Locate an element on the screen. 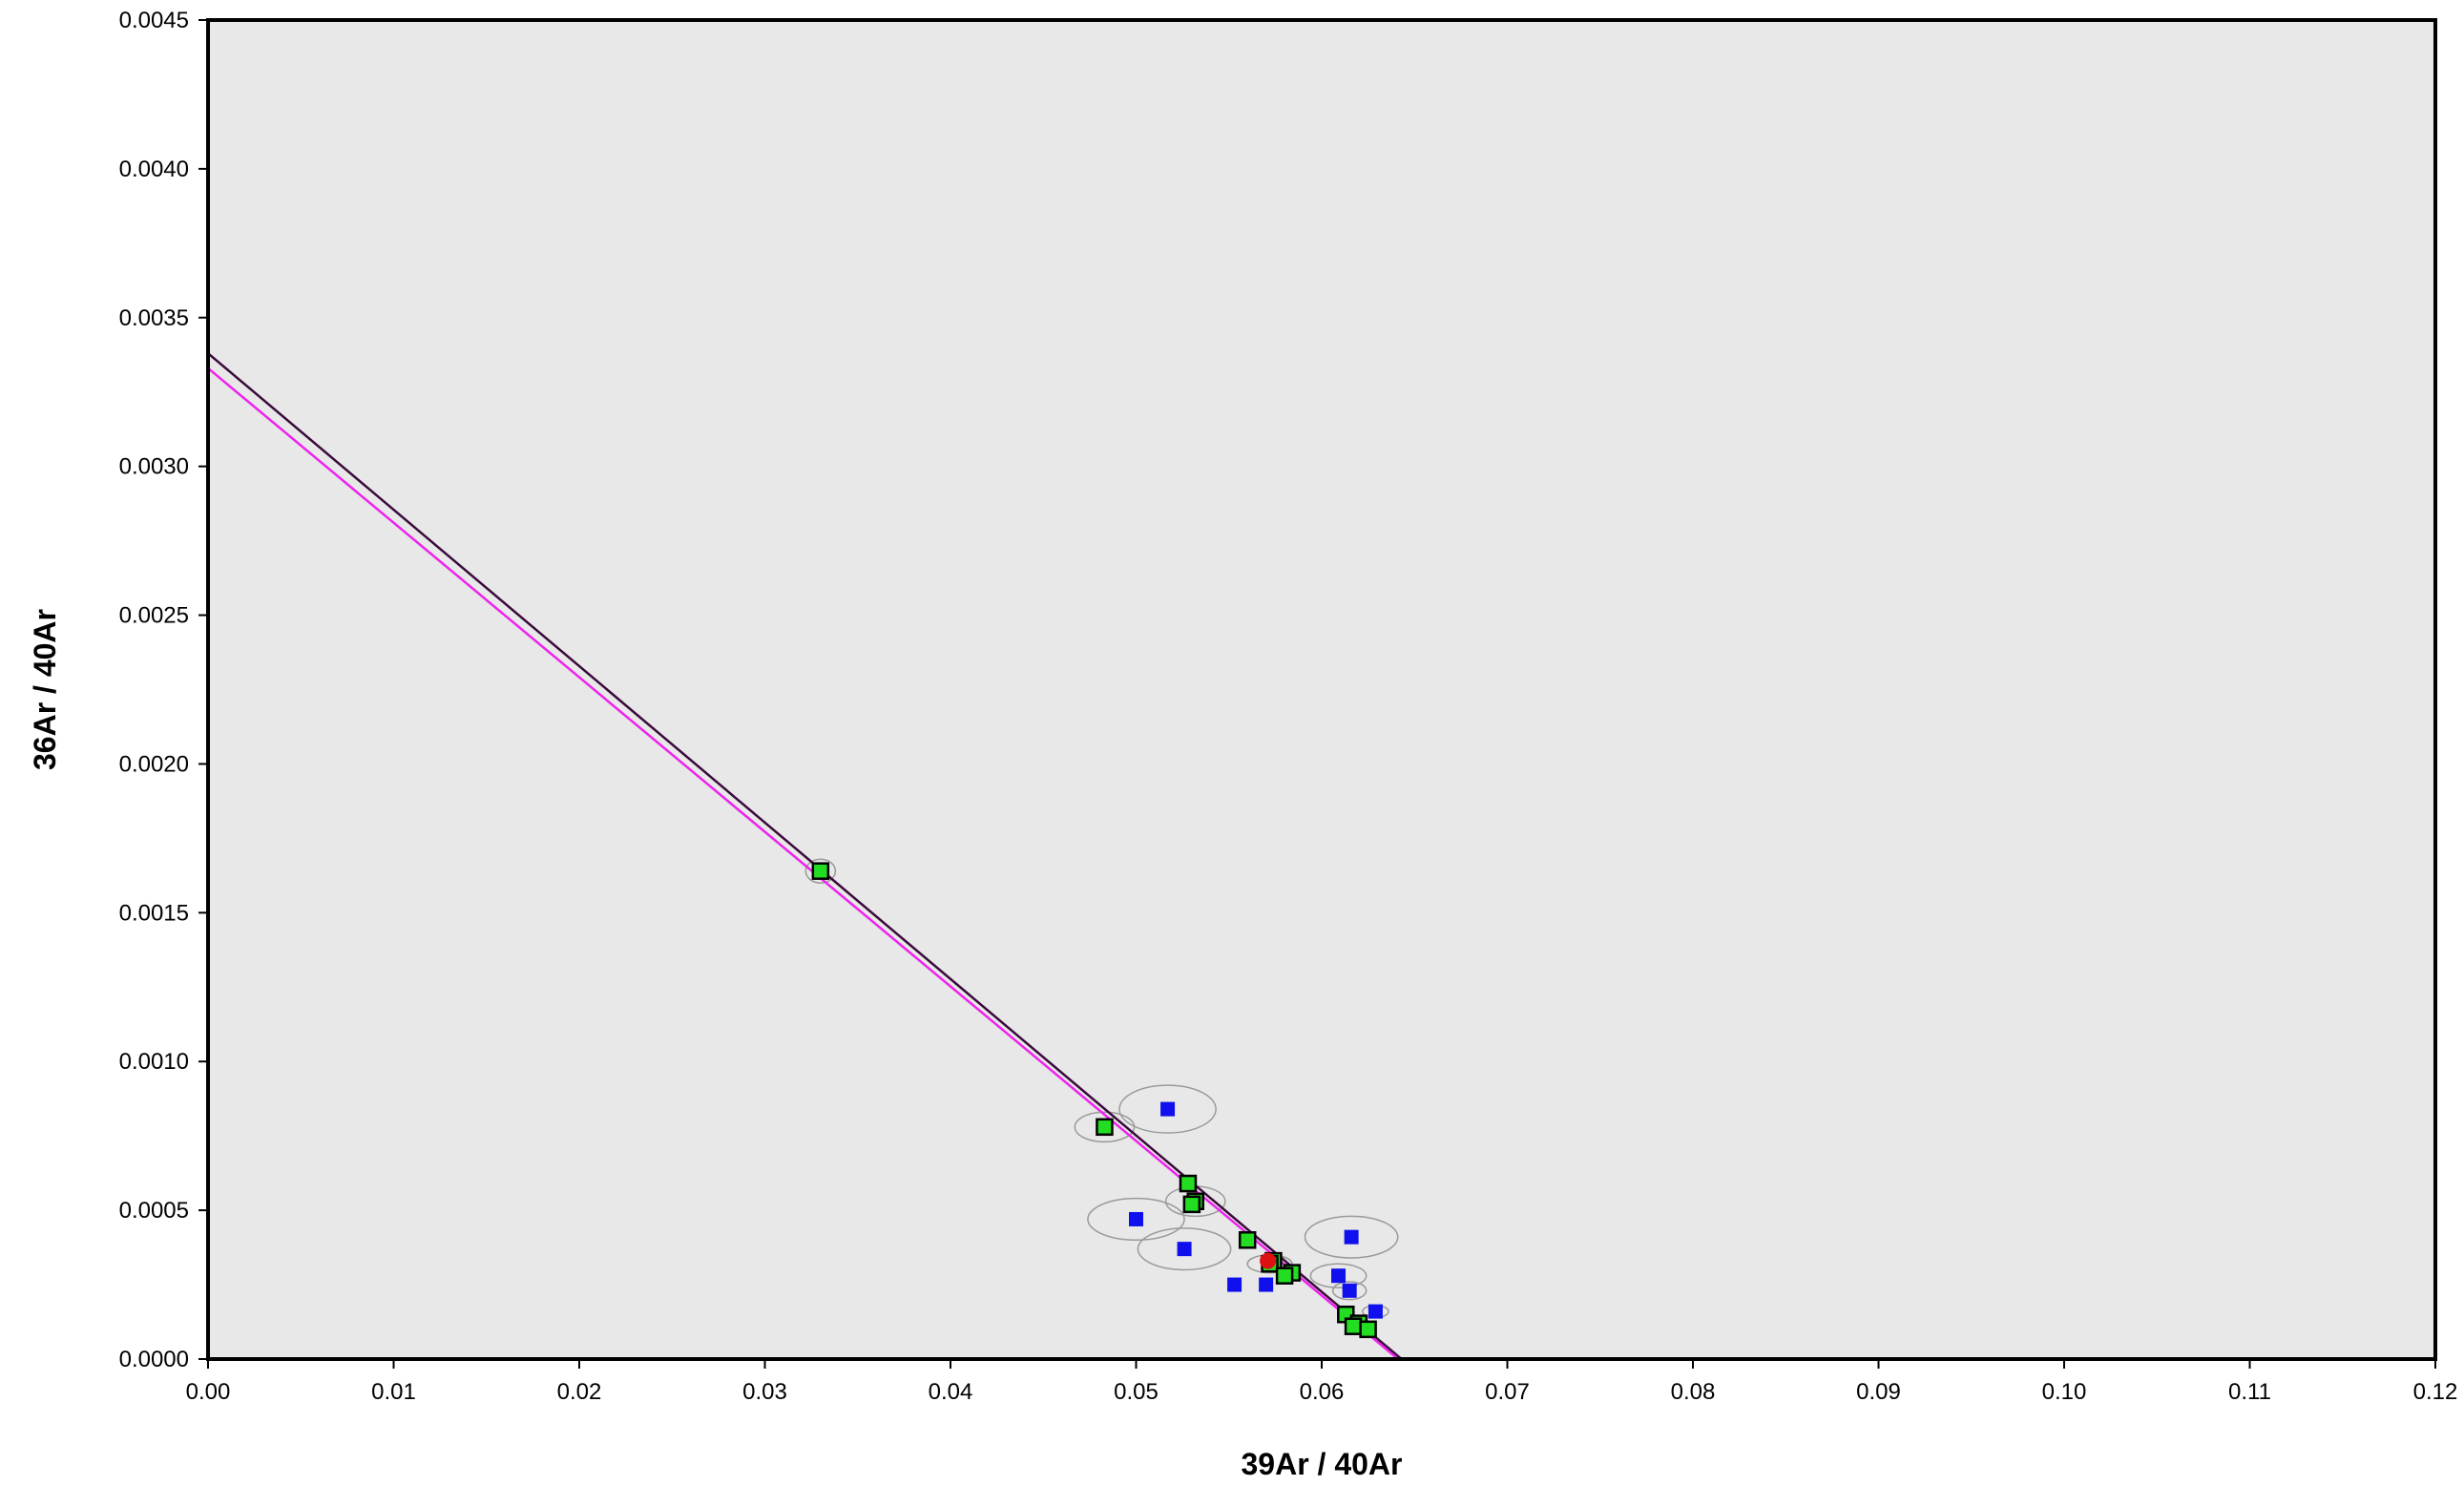 Image resolution: width=2464 pixels, height=1486 pixels. x-tick-label: 0.03 is located at coordinates (765, 1392).